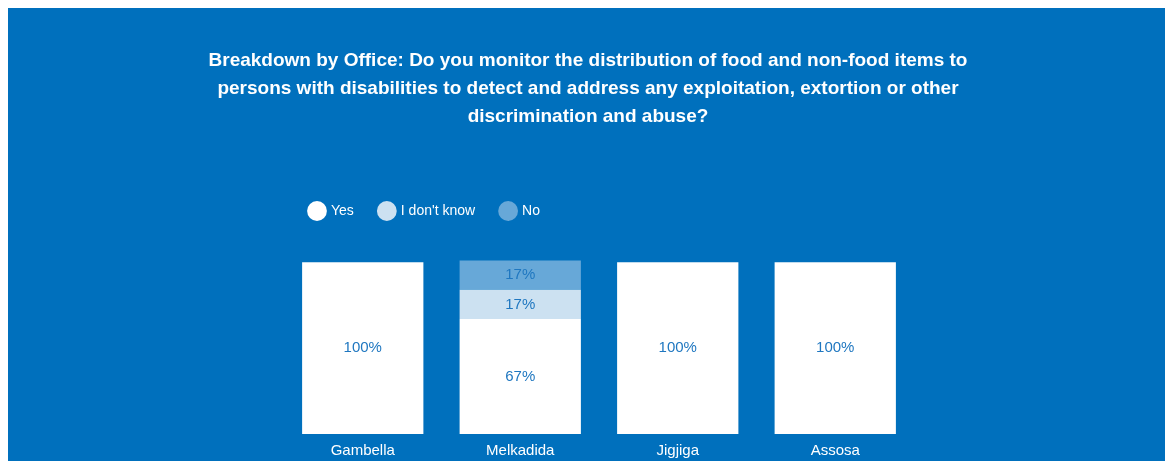 This screenshot has height=469, width=1173. I want to click on legend-label: I don't know, so click(438, 209).